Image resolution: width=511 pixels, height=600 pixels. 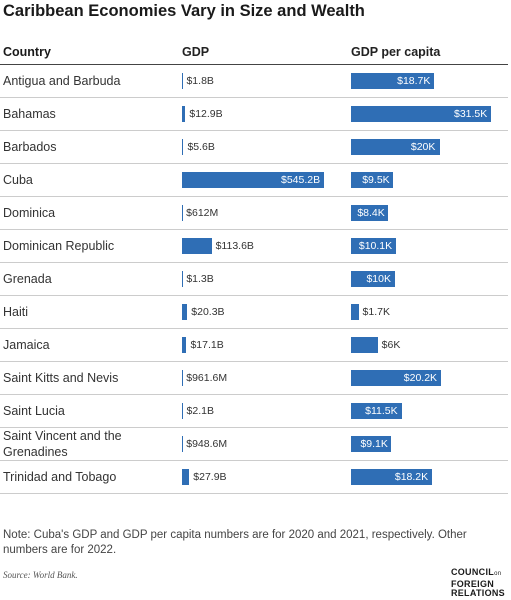 What do you see at coordinates (40, 575) in the screenshot?
I see `source: Source: World Bank.` at bounding box center [40, 575].